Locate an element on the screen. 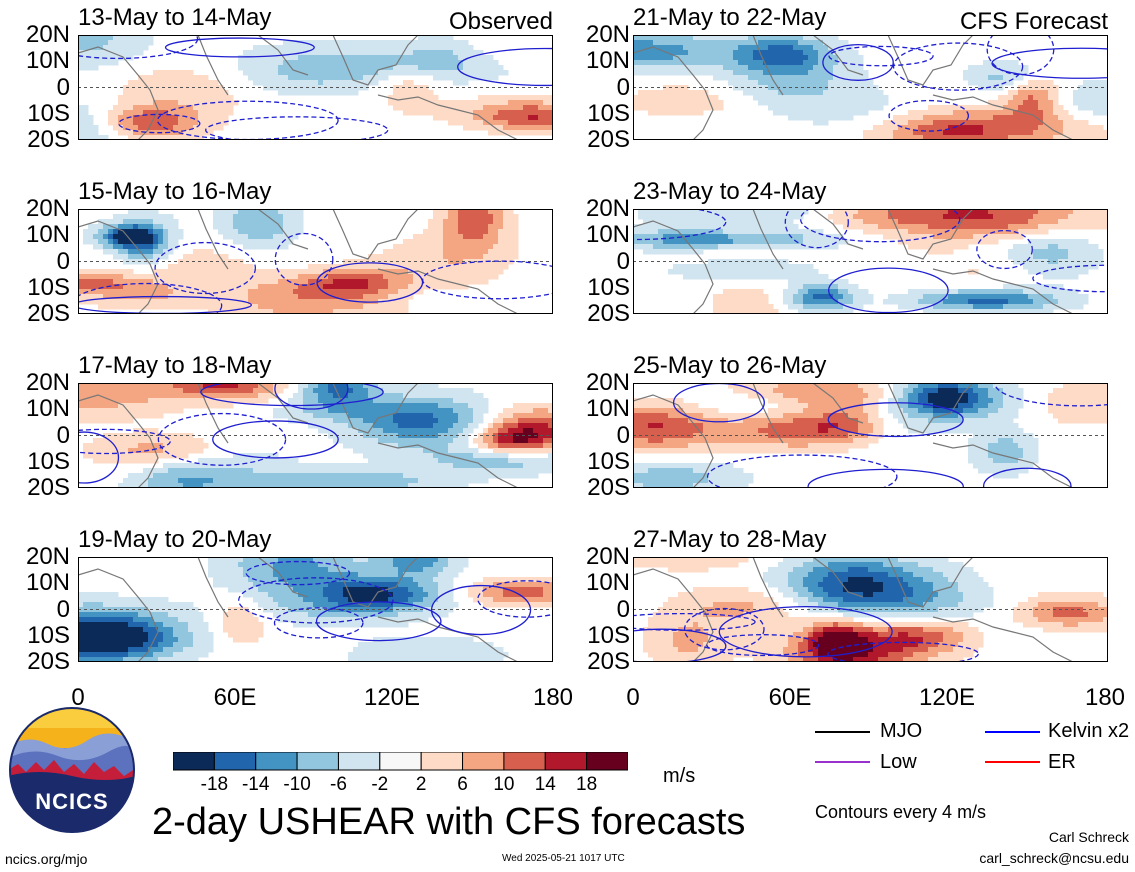 The width and height of the screenshot is (1135, 872). legend-er-label: ER is located at coordinates (1062, 762).